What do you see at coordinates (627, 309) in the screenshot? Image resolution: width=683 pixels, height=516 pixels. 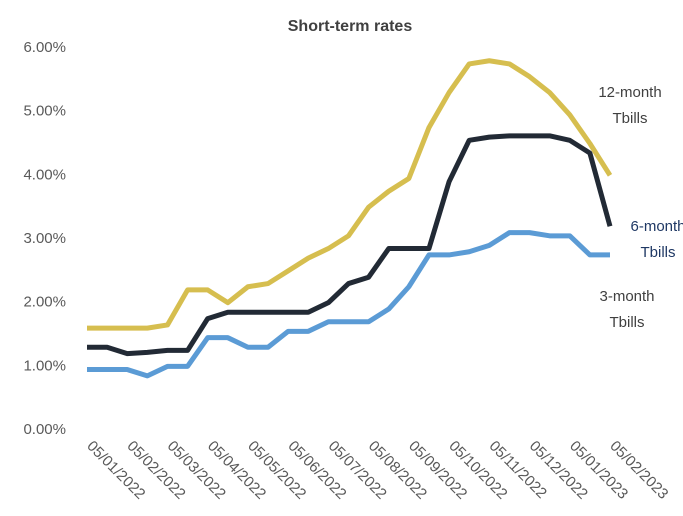 I see `series-label: 3-month Tbills` at bounding box center [627, 309].